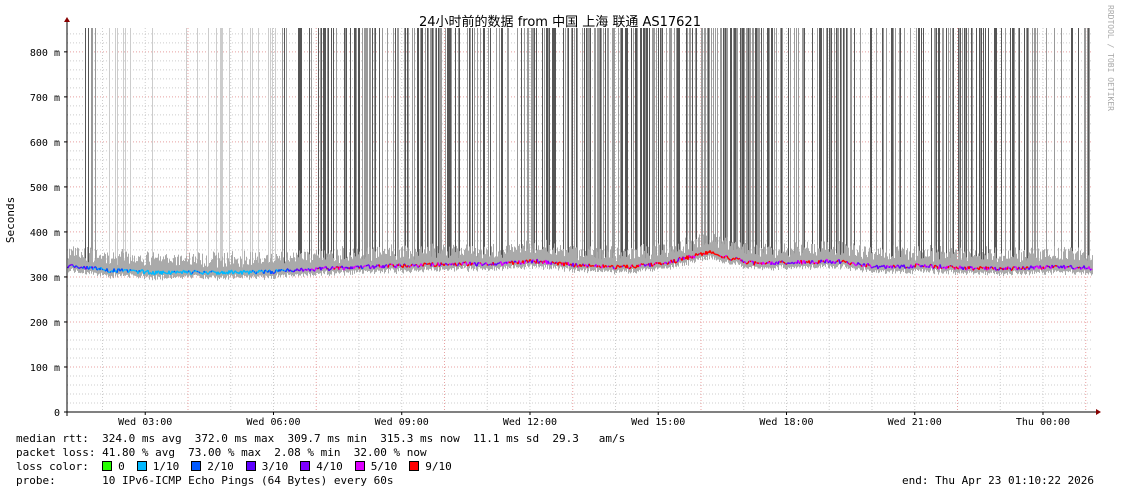  What do you see at coordinates (273, 422) in the screenshot?
I see `x-tick-label: Wed 06:00` at bounding box center [273, 422].